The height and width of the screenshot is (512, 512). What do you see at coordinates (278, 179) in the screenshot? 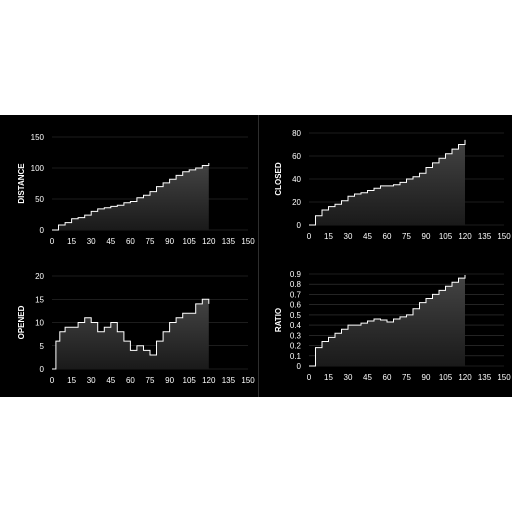
I see `y-axis-label: CLOSED` at bounding box center [278, 179].